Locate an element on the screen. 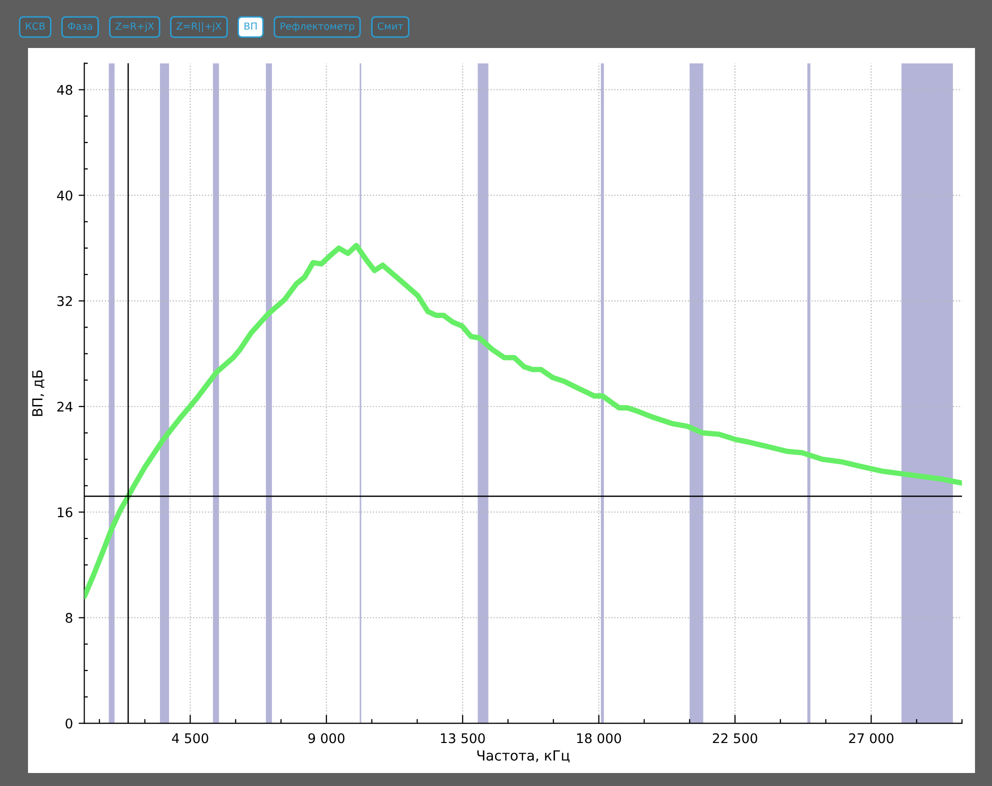 This screenshot has height=786, width=992. x-axis-title: Частота, кГц is located at coordinates (523, 756).